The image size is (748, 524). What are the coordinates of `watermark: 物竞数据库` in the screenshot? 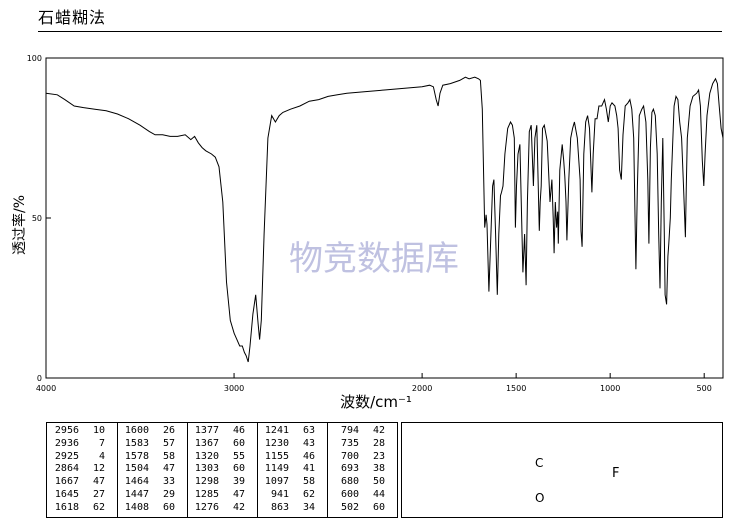 It's located at (374, 259).